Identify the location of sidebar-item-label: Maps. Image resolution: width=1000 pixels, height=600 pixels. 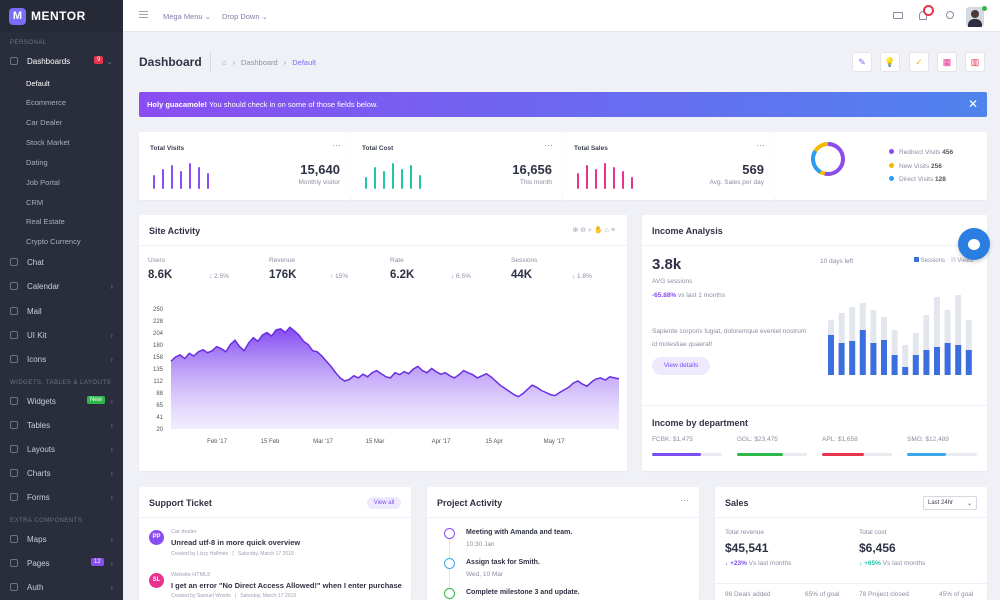
(37, 539).